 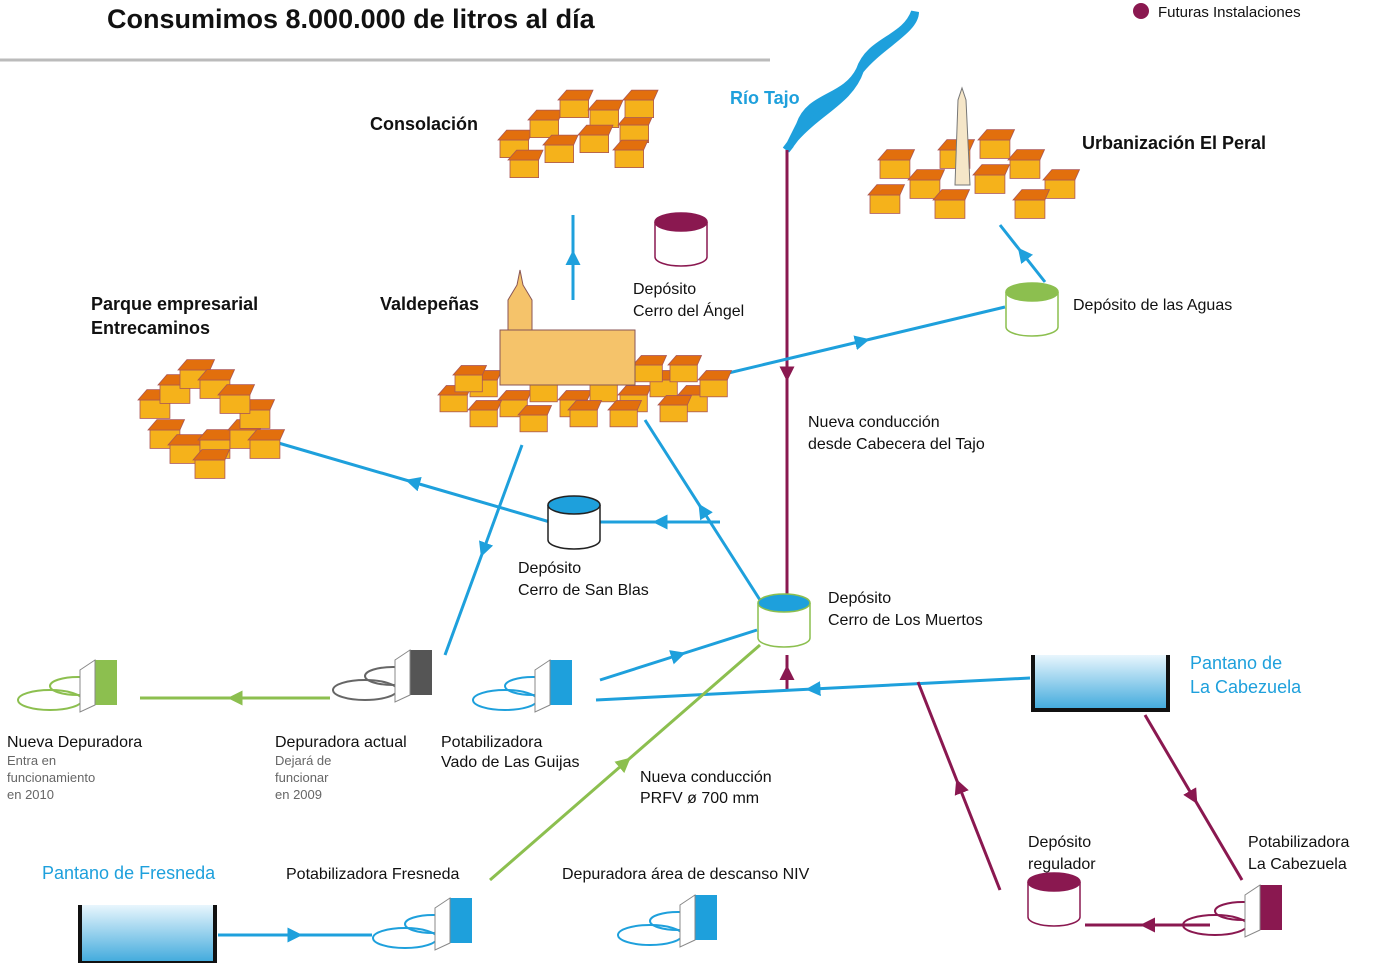 I want to click on label: Vado de Las Guijas, so click(x=510, y=762).